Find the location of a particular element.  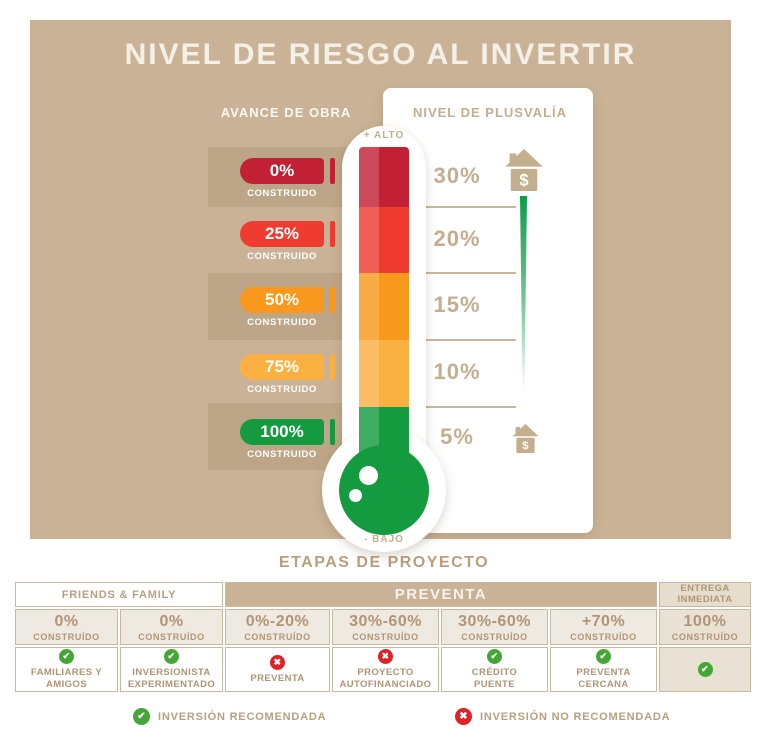

pct-cell-1: 0% CONSTRUÍDO is located at coordinates (66, 627).